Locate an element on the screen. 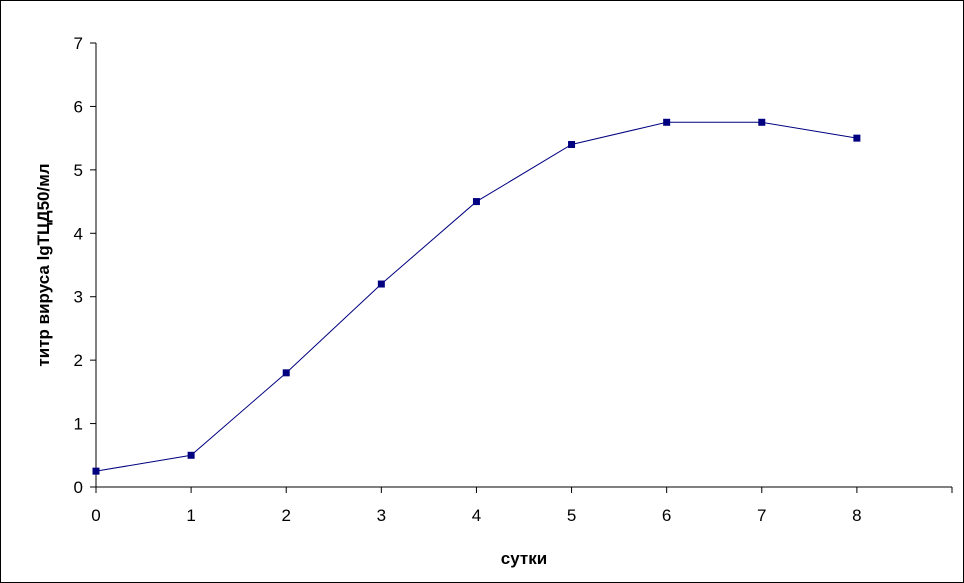 This screenshot has height=583, width=964. y-tick-label: 6 is located at coordinates (78, 106).